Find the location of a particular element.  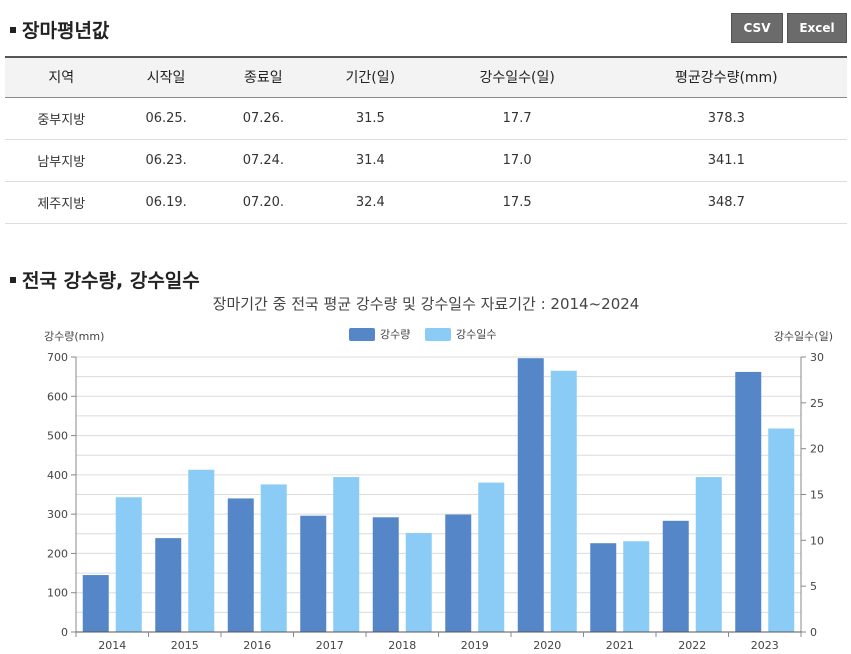

col-avg-rainfall: 평균강수량(mm) is located at coordinates (726, 78).